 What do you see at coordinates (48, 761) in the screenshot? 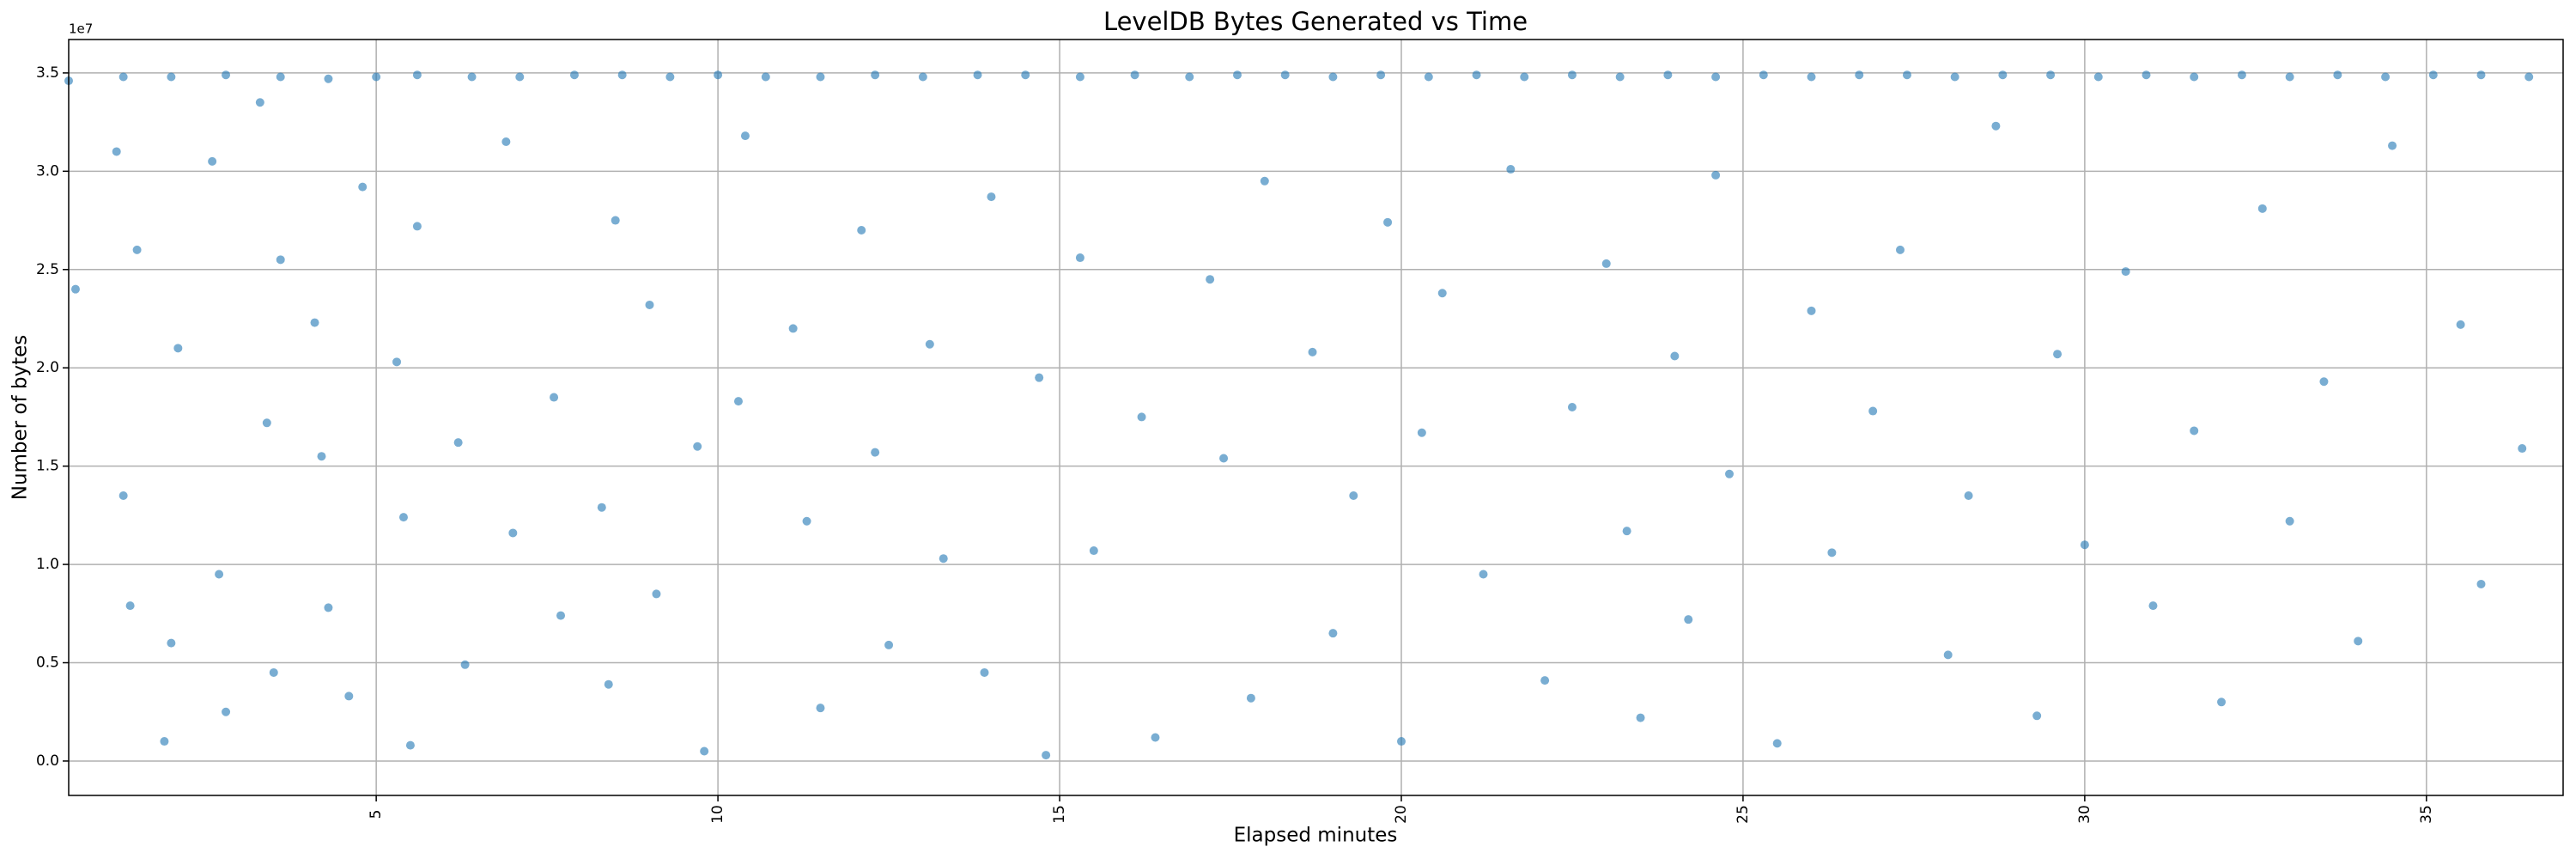
I see `y-tick-label: 0.0` at bounding box center [48, 761].